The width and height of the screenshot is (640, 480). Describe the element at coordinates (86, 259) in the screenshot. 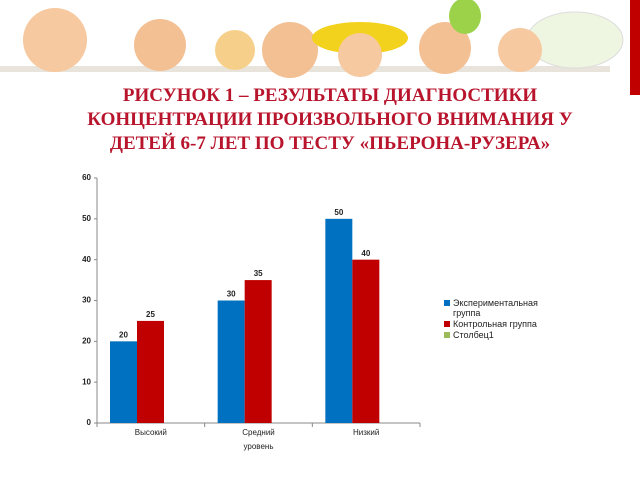

I see `y-tick-label: 40` at that location.